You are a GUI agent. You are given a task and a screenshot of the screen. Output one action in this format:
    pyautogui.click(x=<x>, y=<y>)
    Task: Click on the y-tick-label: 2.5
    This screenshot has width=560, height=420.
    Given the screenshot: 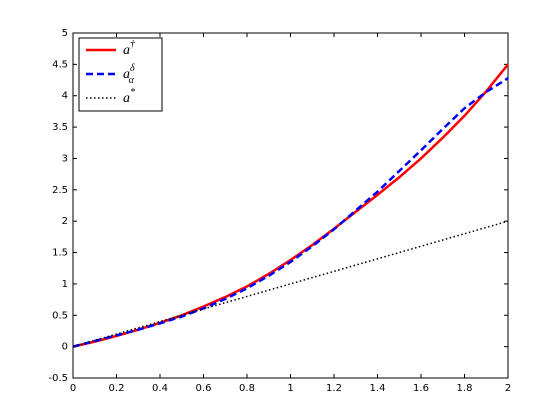 What is the action you would take?
    pyautogui.click(x=60, y=190)
    